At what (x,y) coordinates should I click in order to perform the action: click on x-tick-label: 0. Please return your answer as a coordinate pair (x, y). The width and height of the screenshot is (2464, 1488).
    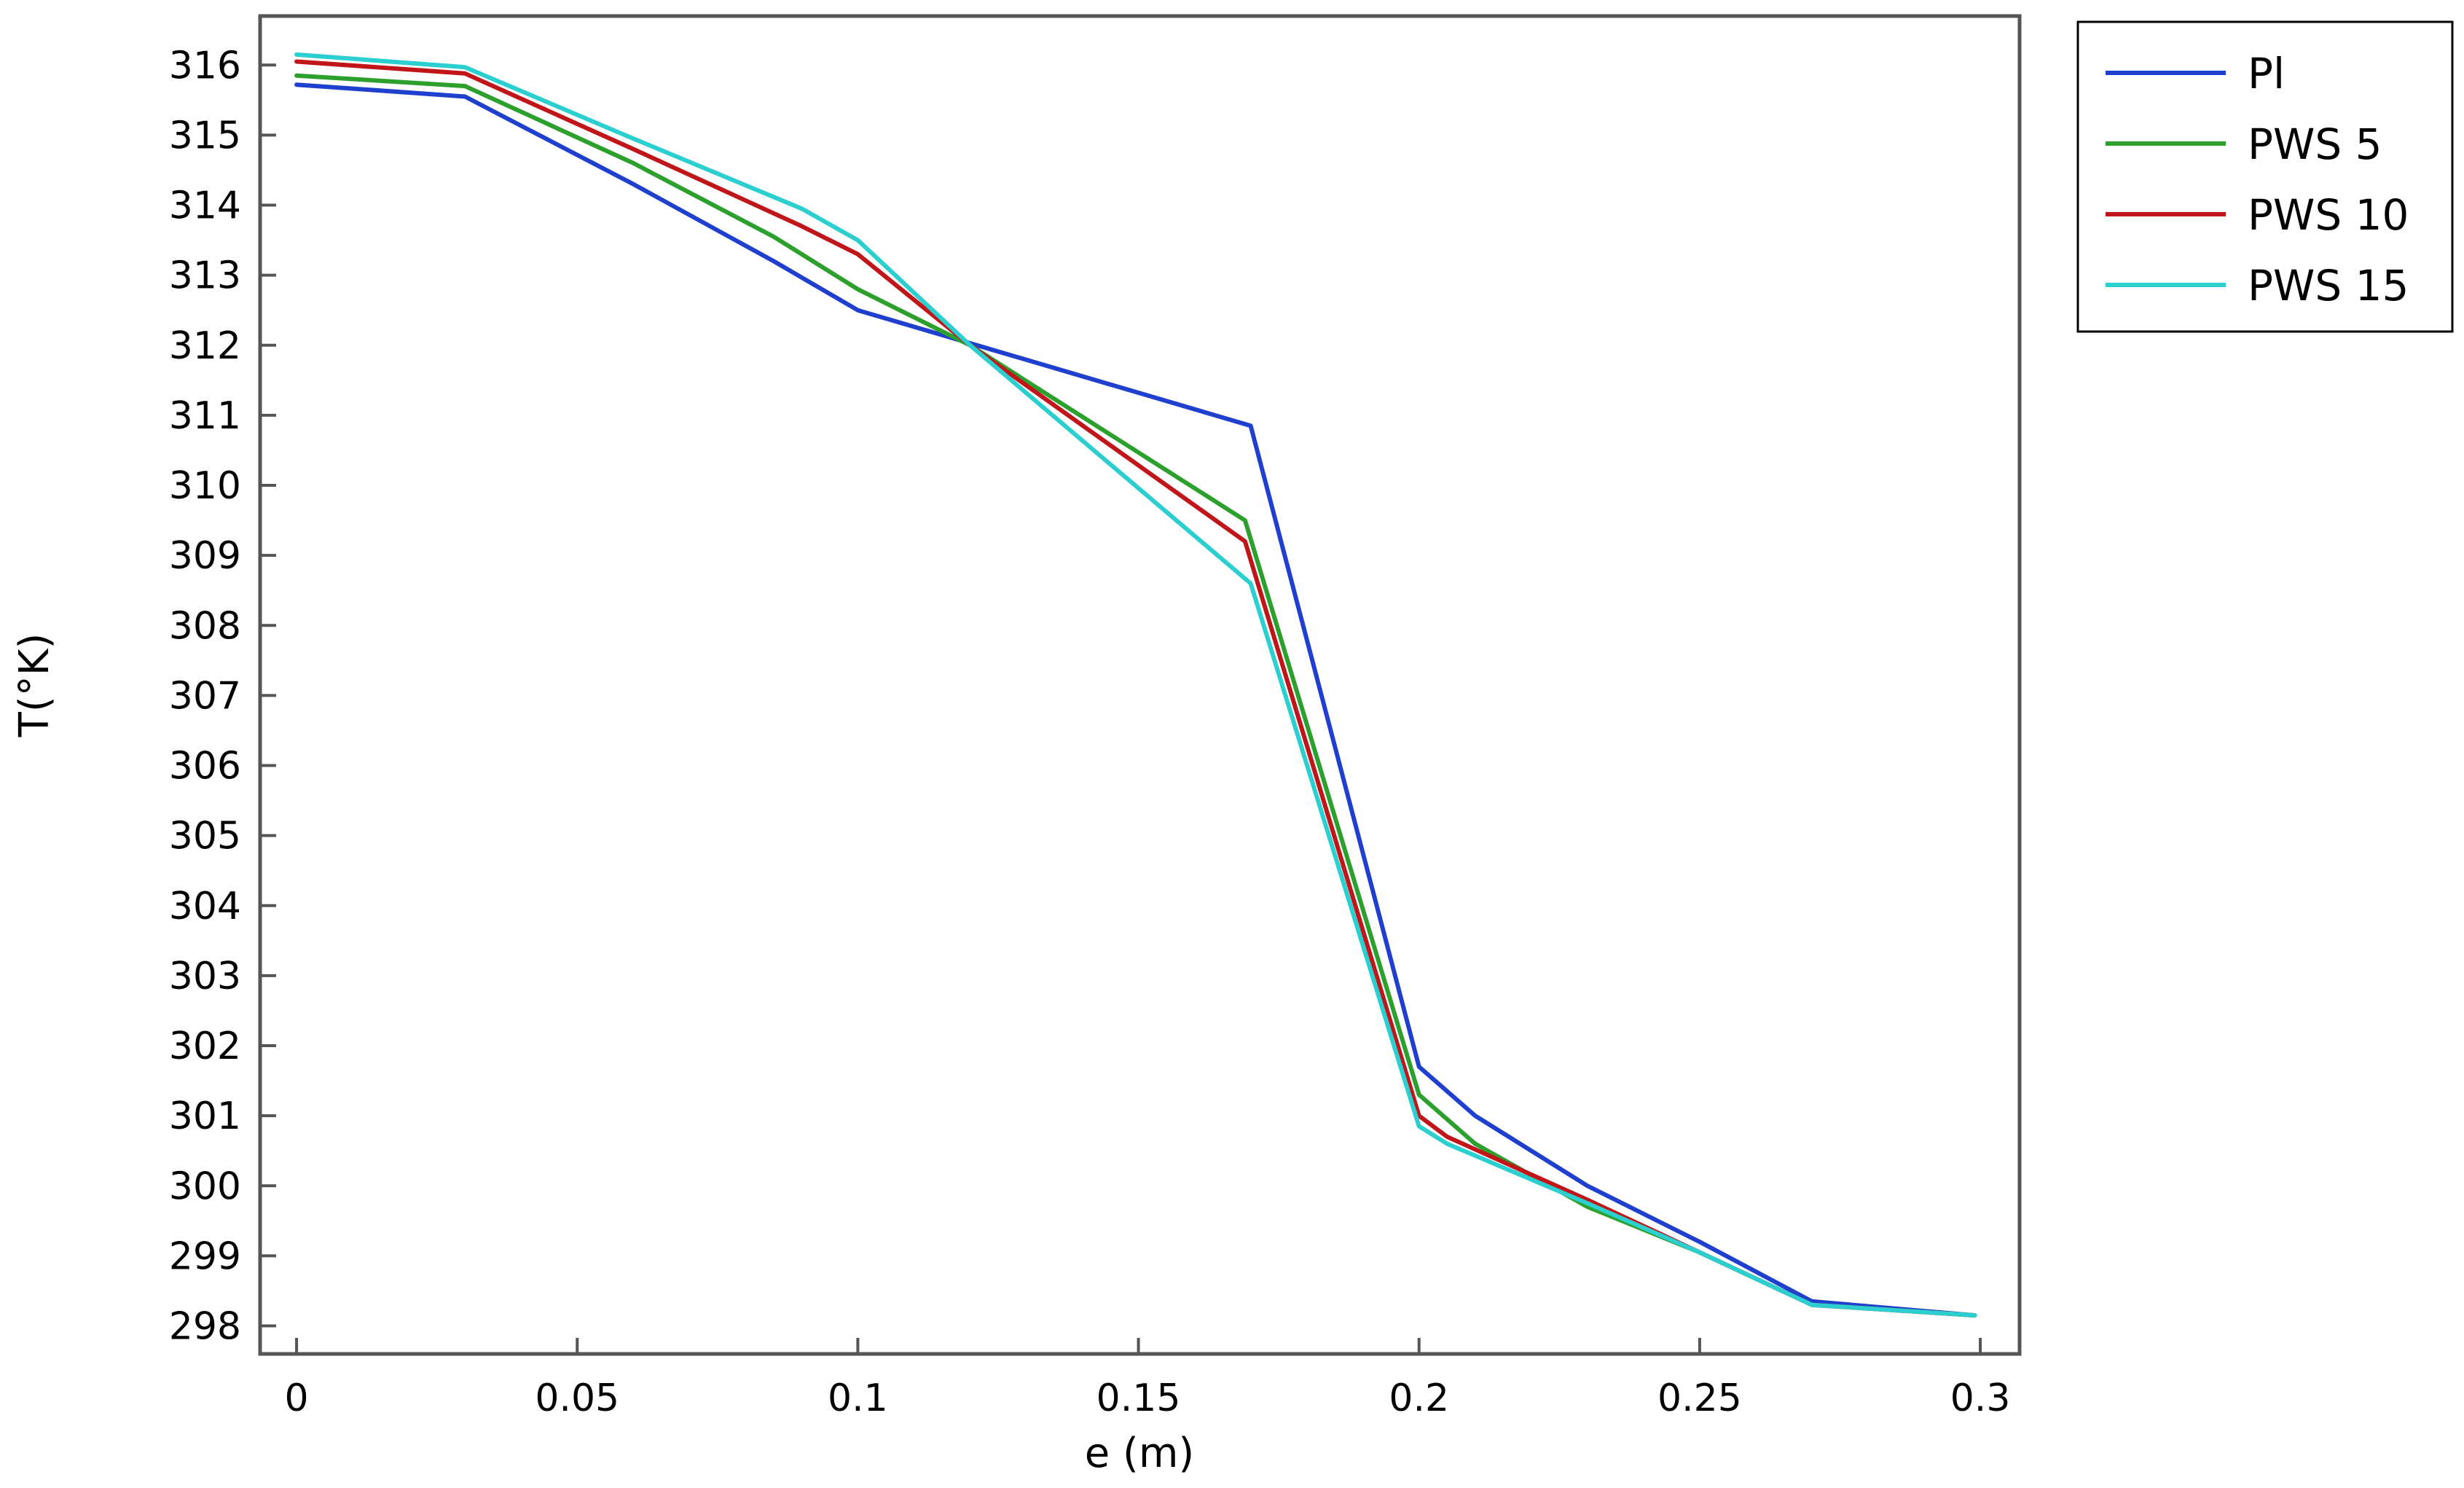
    Looking at the image, I should click on (297, 1398).